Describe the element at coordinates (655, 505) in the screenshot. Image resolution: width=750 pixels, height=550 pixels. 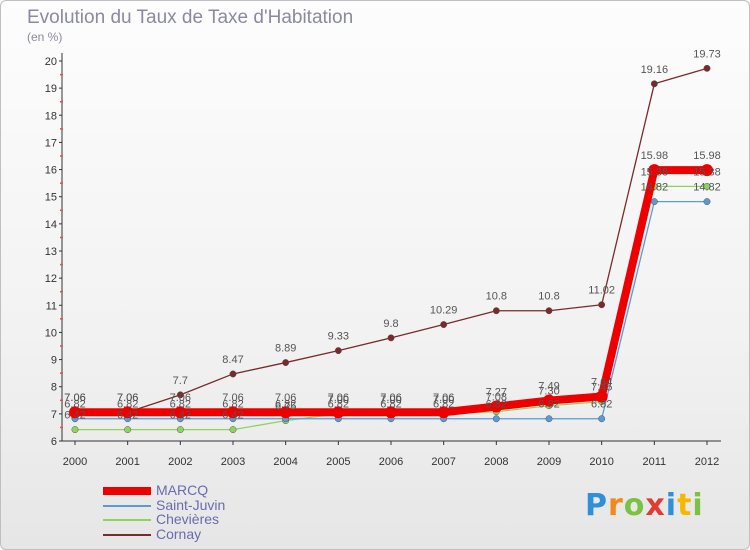
I see `logo-letter: x` at that location.